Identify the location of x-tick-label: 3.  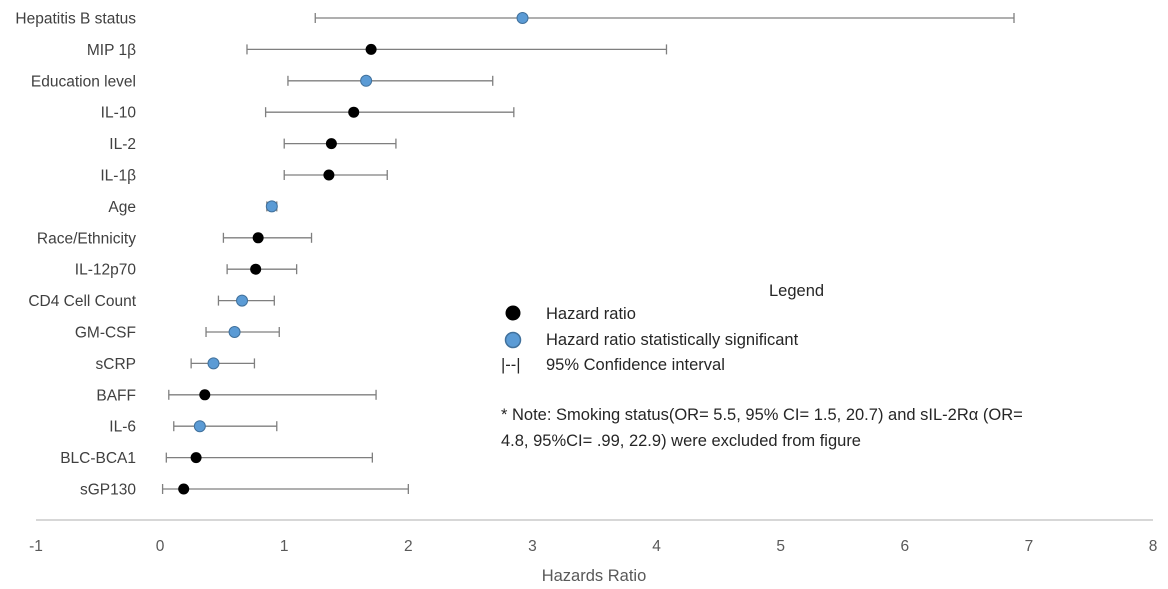
(532, 546).